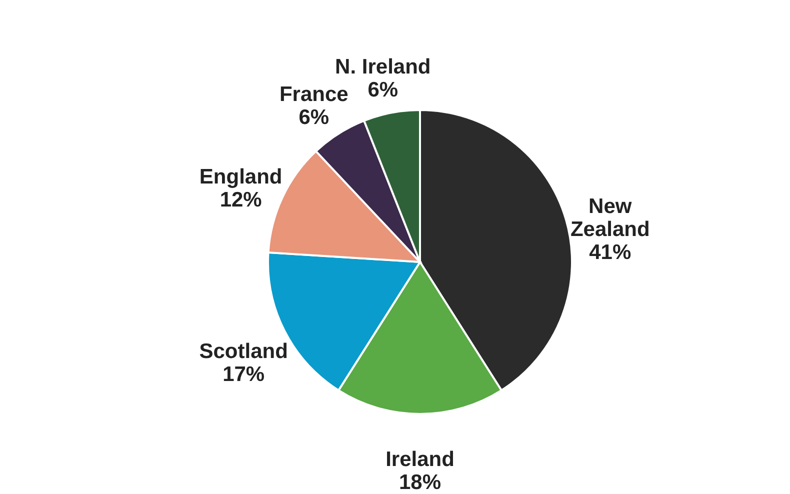  Describe the element at coordinates (243, 374) in the screenshot. I see `data-label: 17%` at that location.